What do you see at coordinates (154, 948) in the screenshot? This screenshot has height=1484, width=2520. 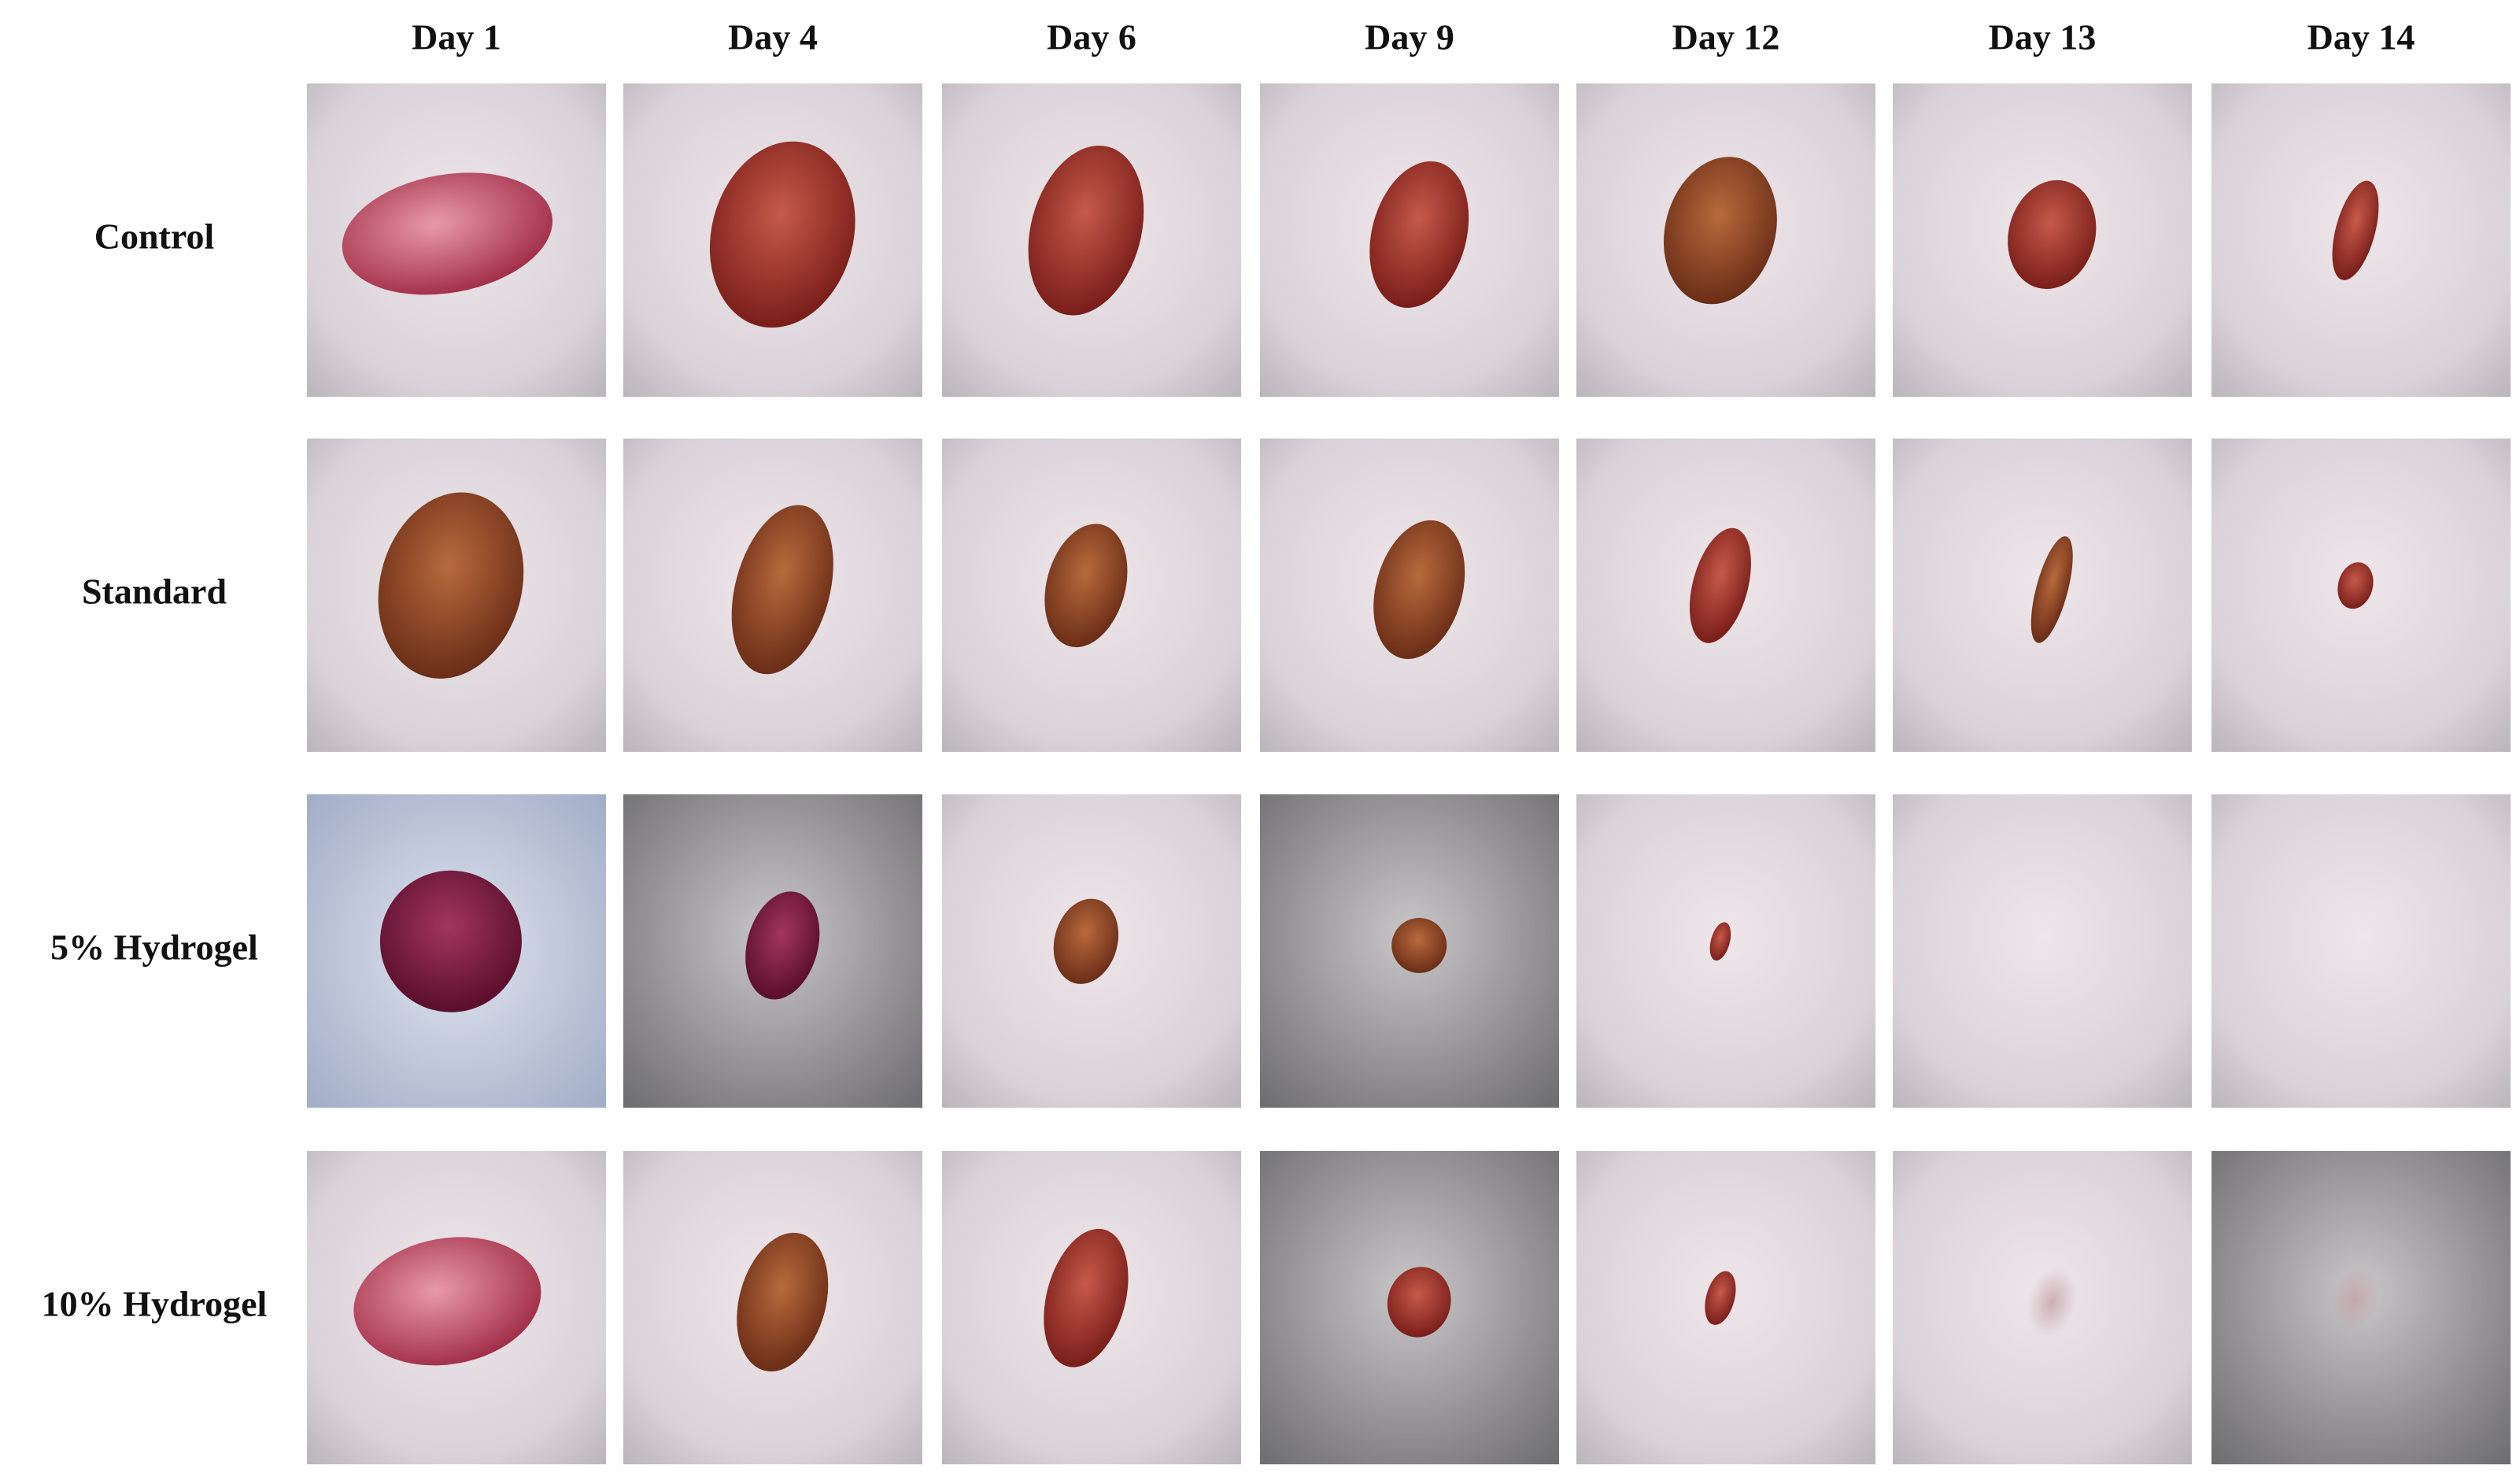 I see `row-label: 5% Hydrogel` at bounding box center [154, 948].